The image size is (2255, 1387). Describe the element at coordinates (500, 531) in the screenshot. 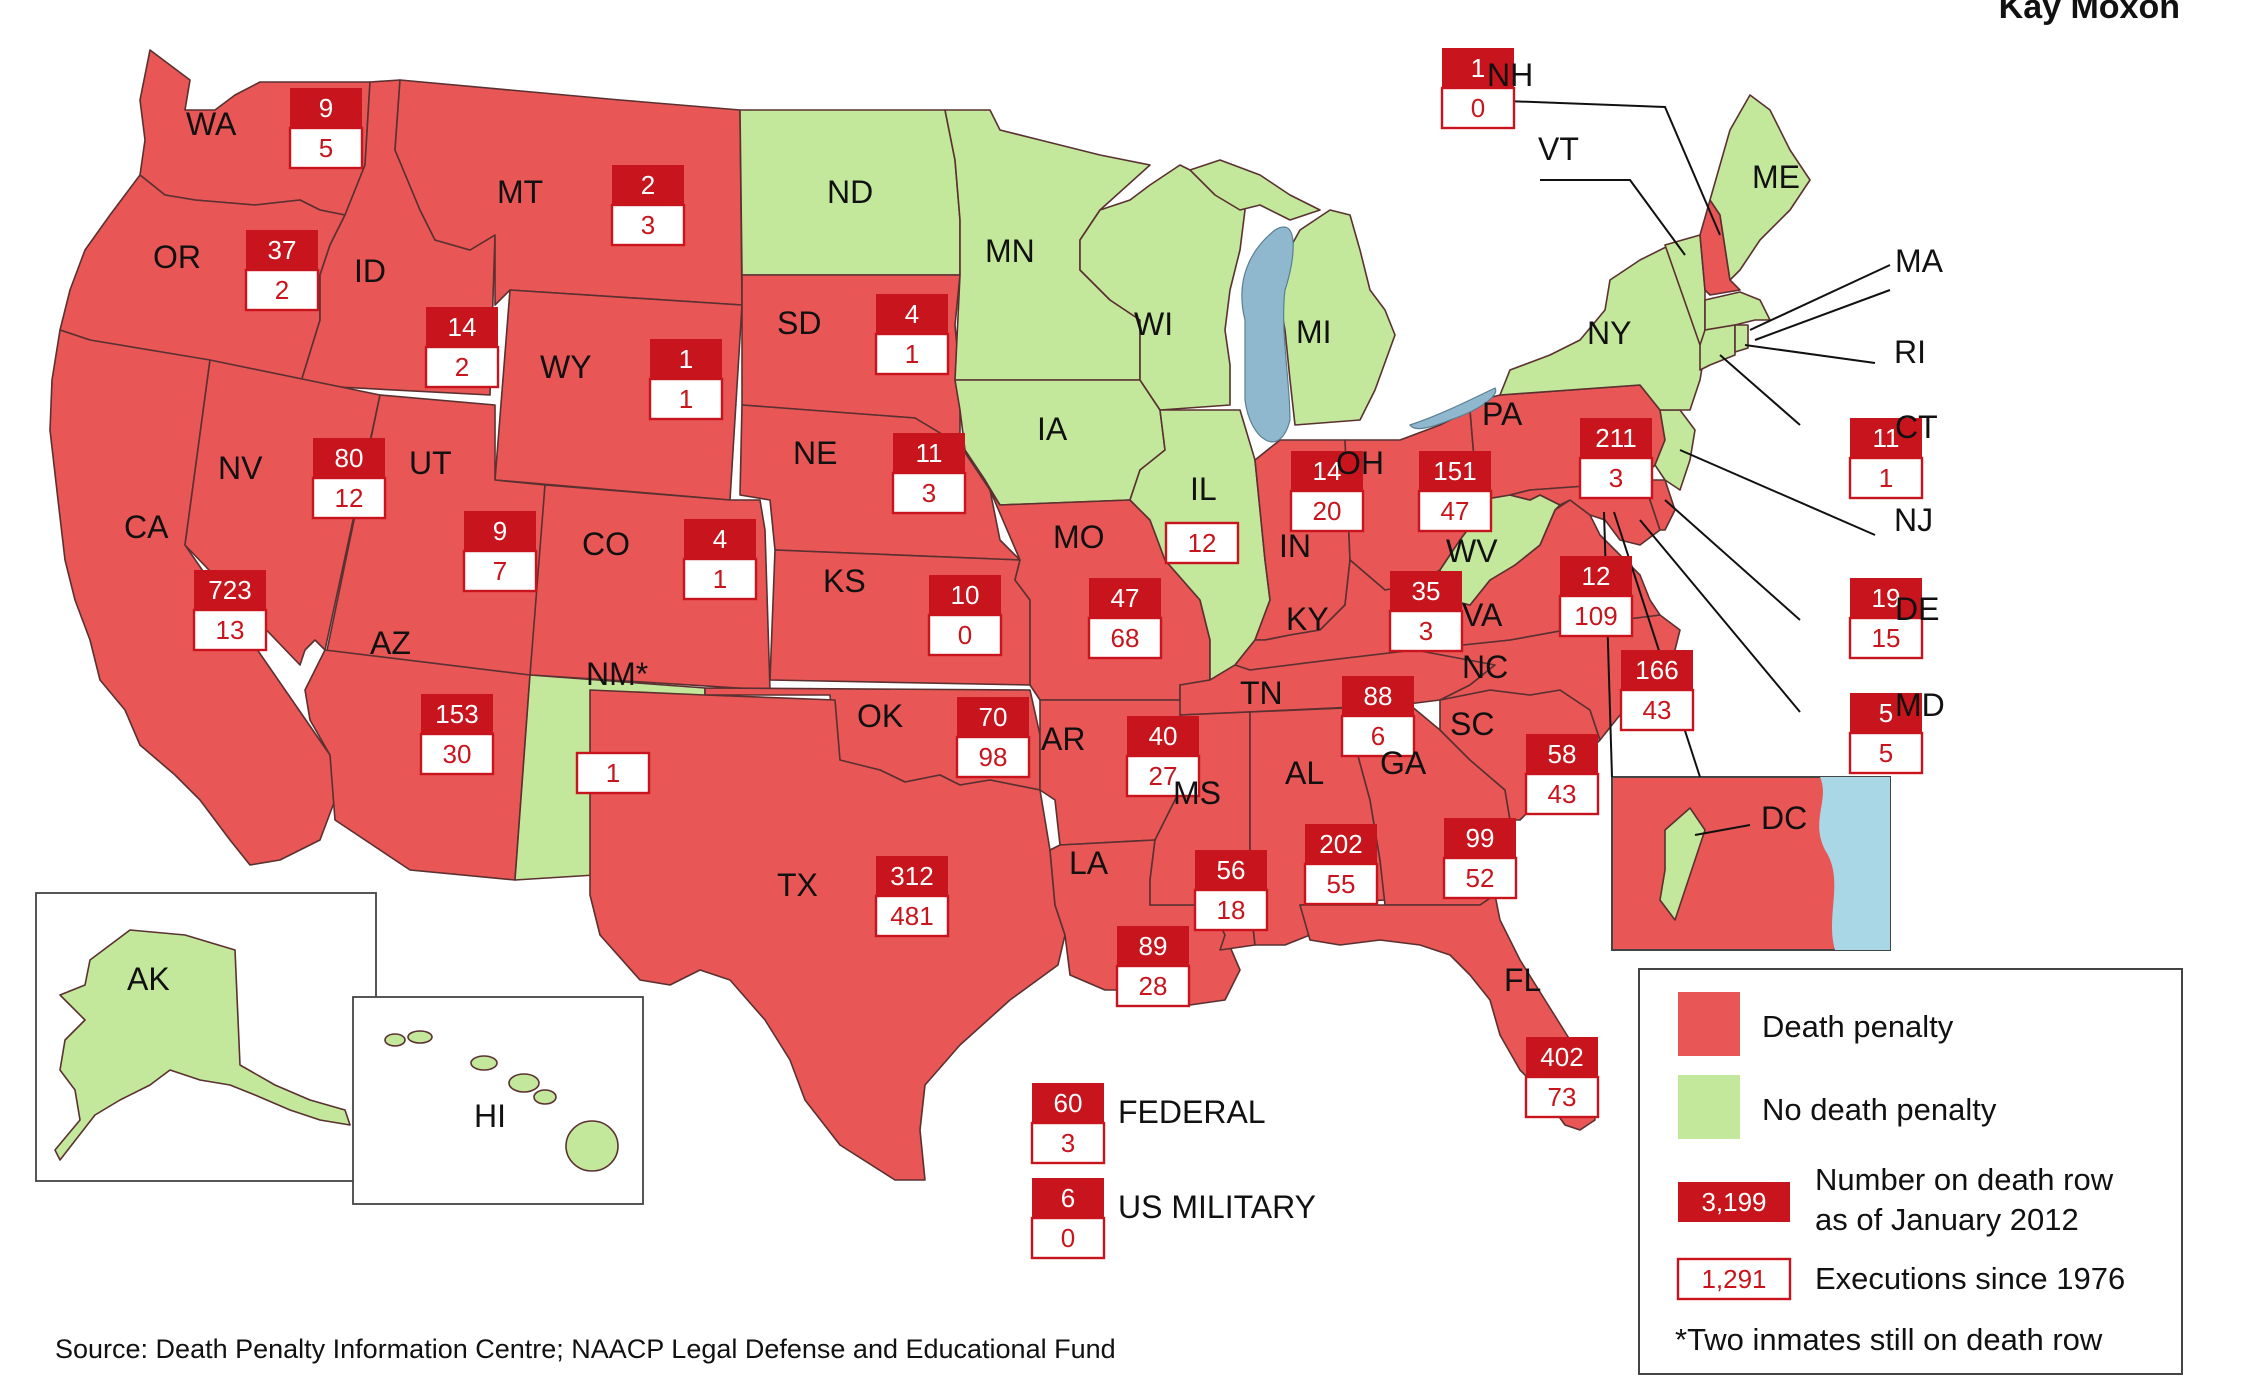

I see `state-UT-death-row-value: 9` at that location.